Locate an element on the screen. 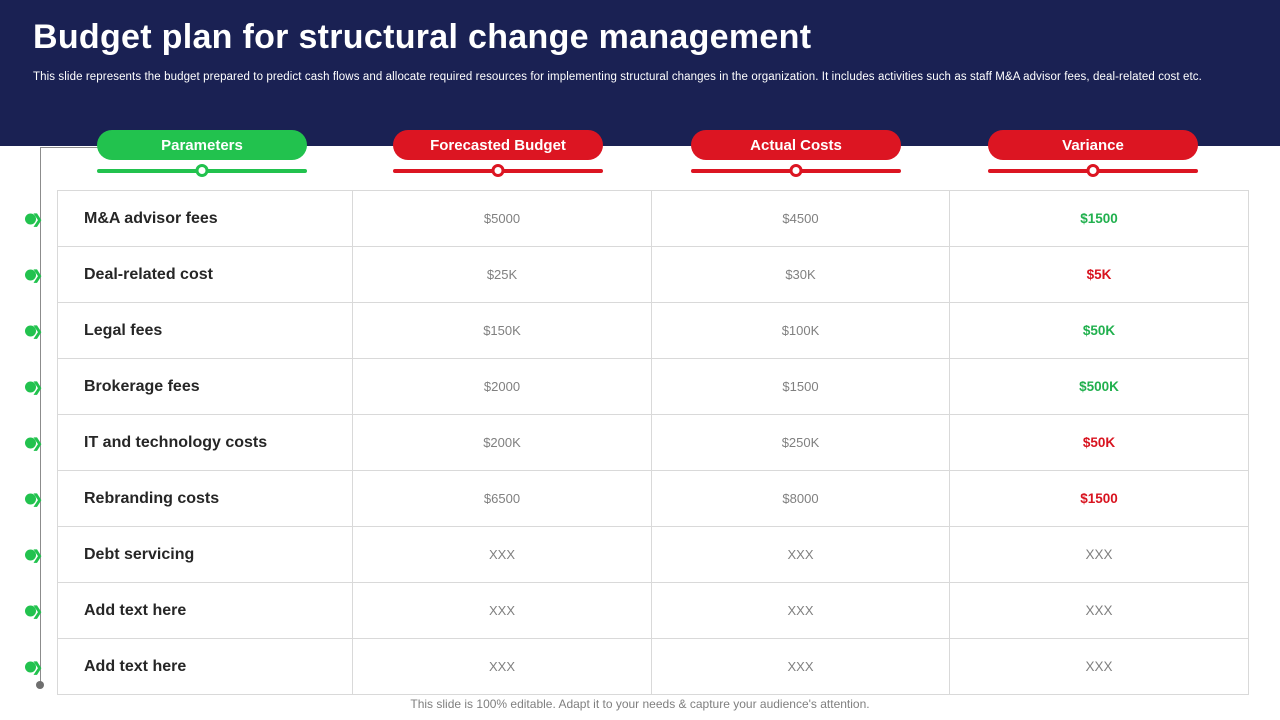 Image resolution: width=1280 pixels, height=720 pixels. actual-costs-cell: $30K is located at coordinates (800, 274).